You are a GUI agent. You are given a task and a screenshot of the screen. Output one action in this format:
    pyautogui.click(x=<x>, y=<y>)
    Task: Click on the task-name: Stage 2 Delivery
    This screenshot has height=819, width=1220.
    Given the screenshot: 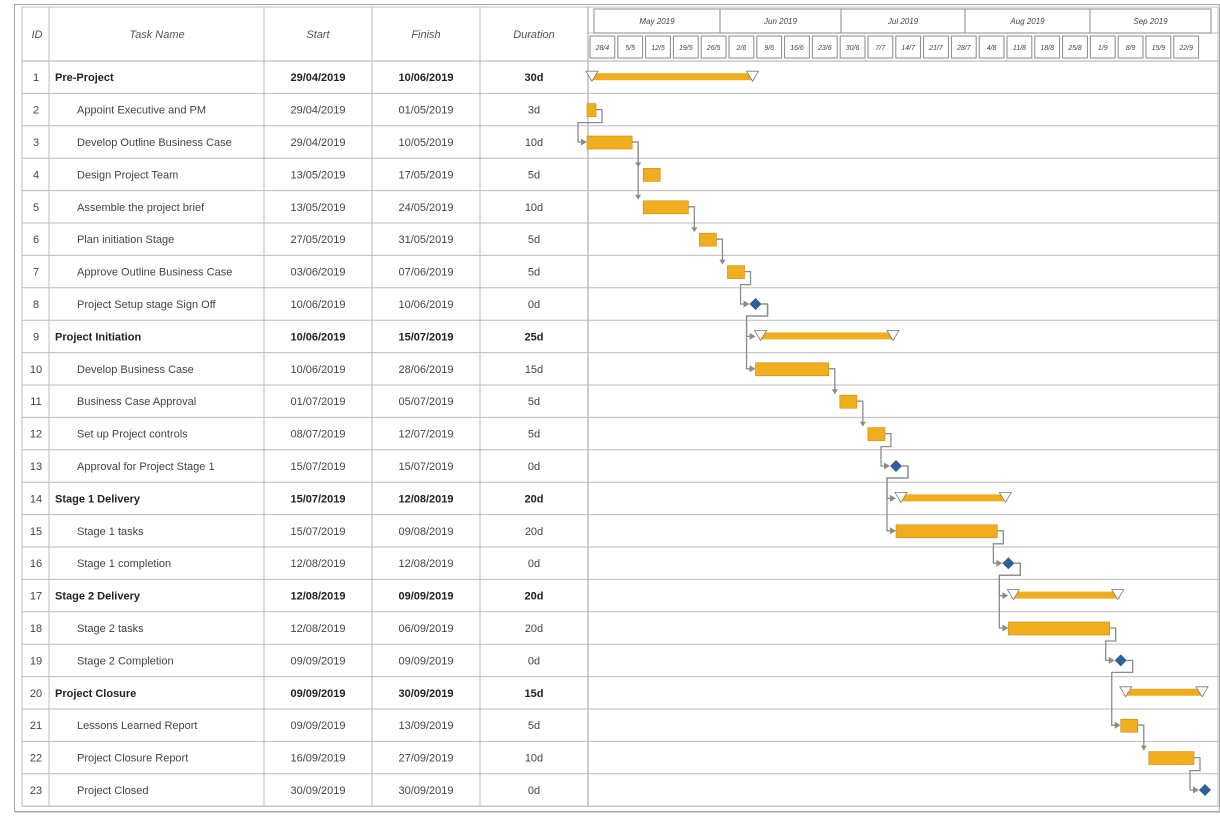 What is the action you would take?
    pyautogui.click(x=98, y=597)
    